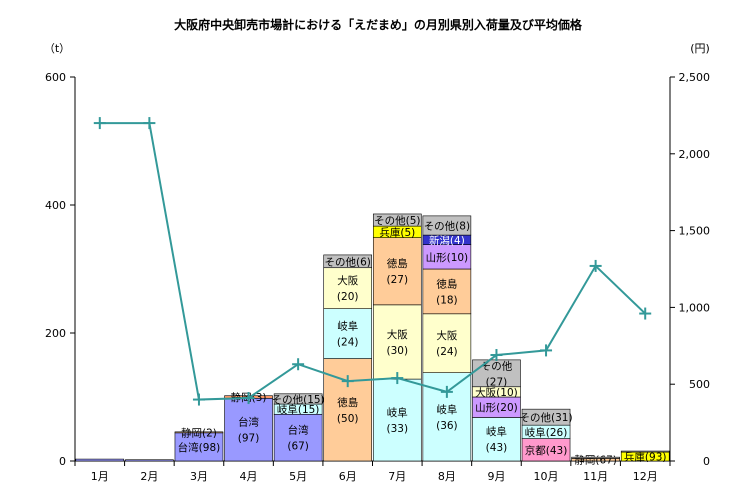 The image size is (755, 496). I want to click on bar-segment-label: 山形(20), so click(496, 408).